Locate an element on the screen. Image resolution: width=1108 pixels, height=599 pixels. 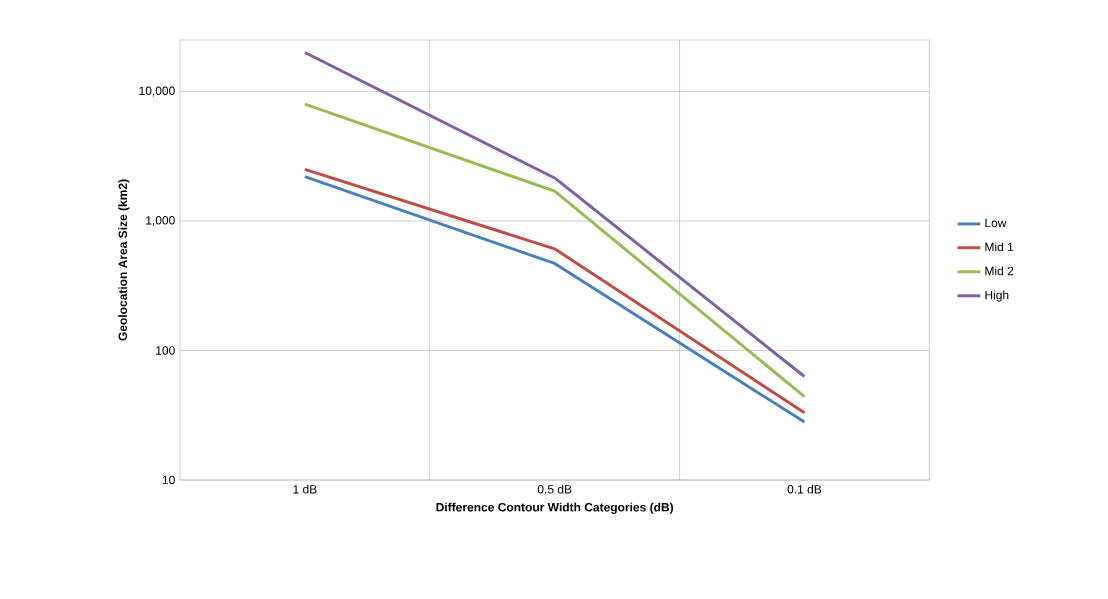
x-tick-label: 0.5 dB is located at coordinates (554, 489).